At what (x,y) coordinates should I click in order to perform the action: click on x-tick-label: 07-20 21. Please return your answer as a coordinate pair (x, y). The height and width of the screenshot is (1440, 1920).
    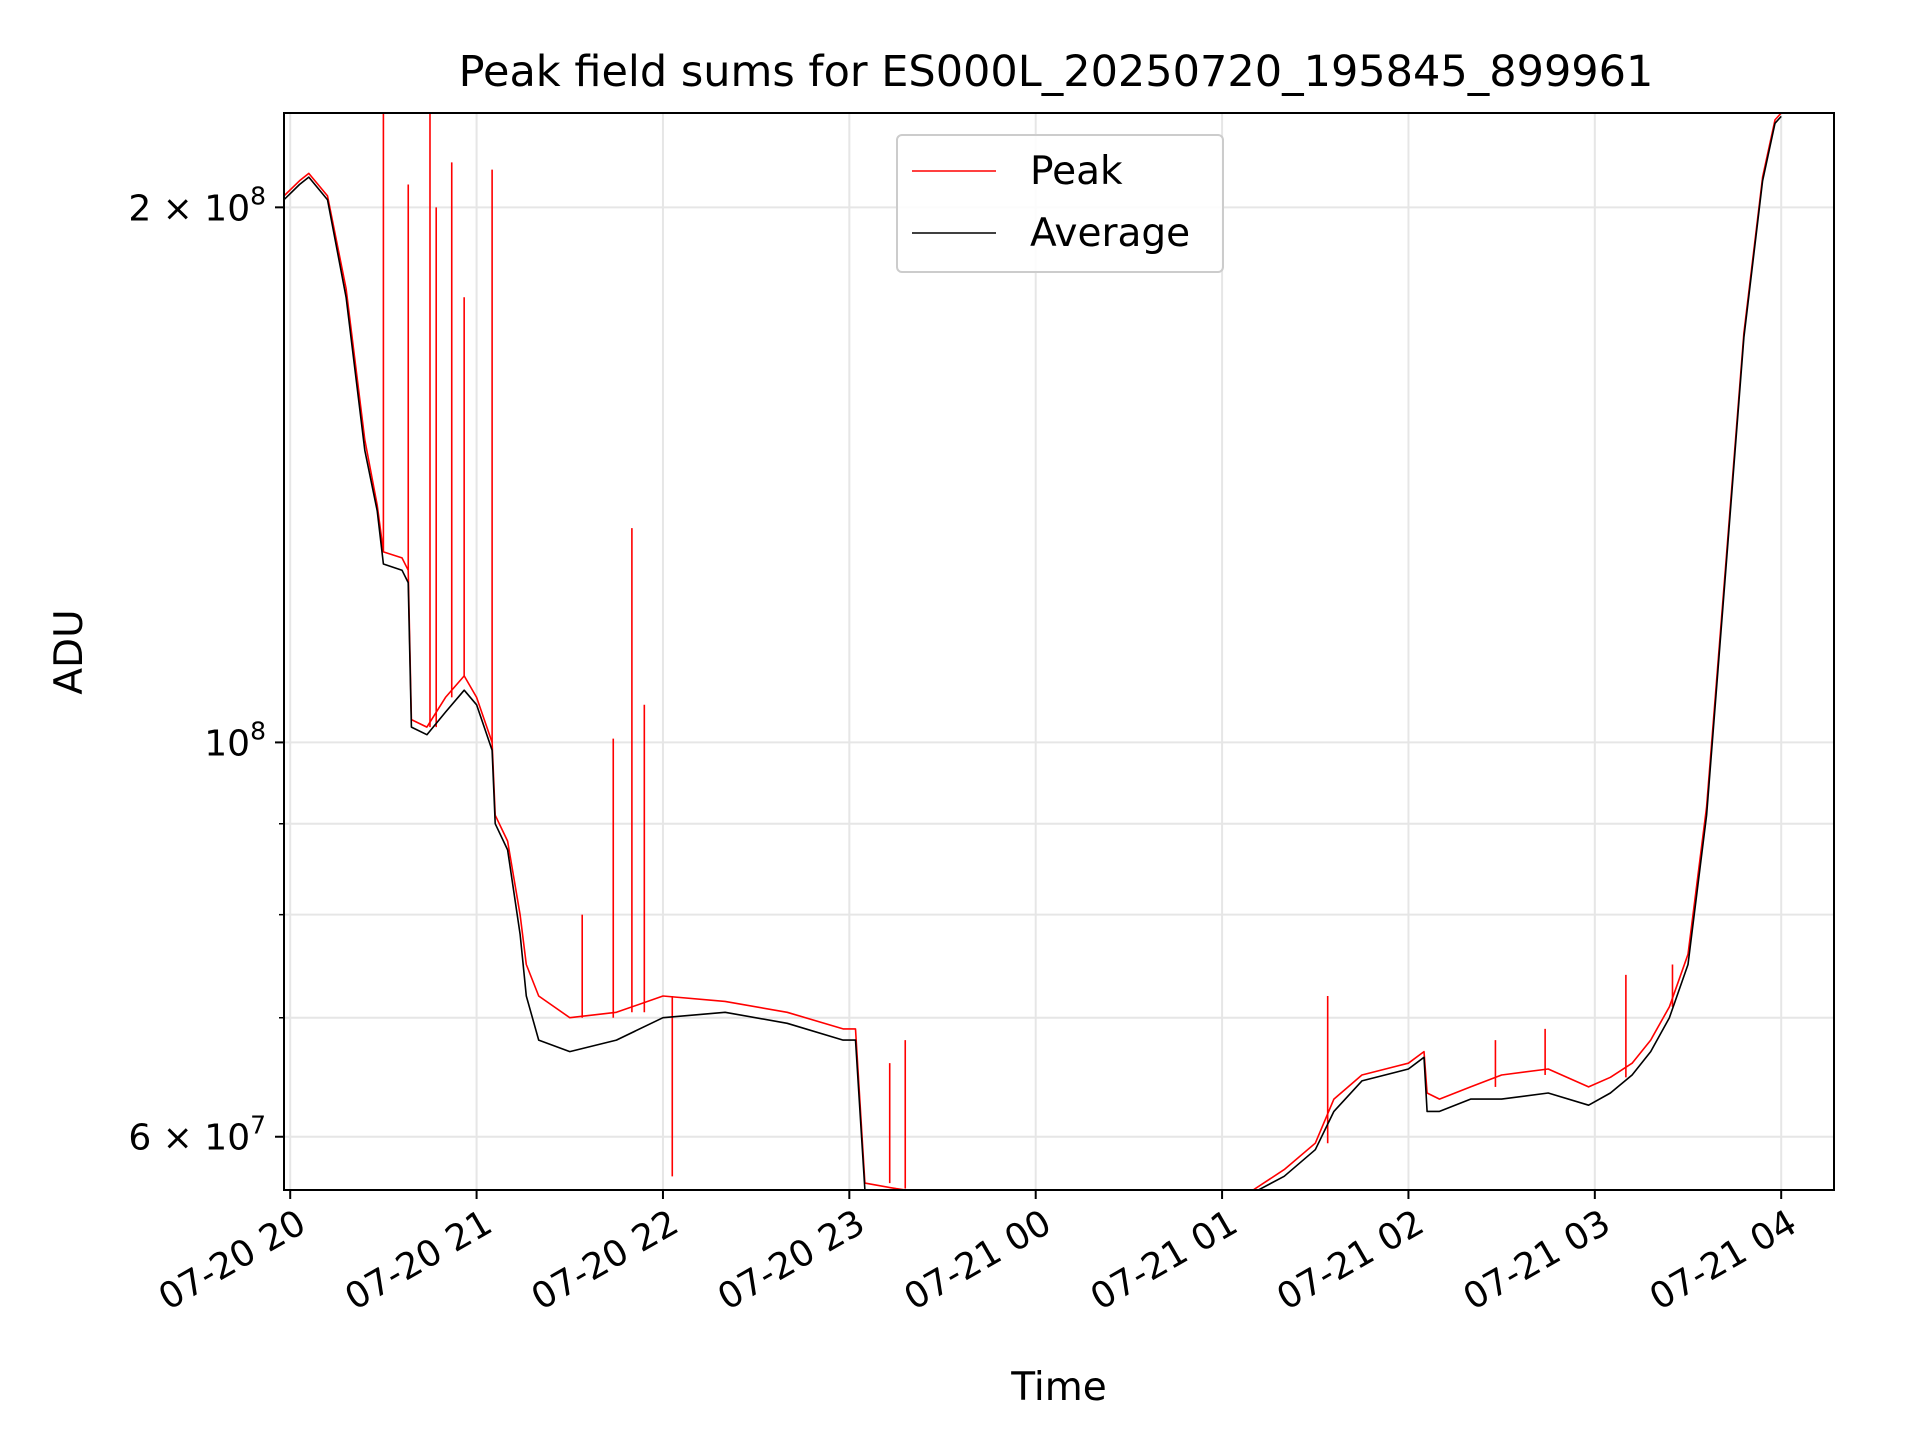
    Looking at the image, I should click on (418, 1260).